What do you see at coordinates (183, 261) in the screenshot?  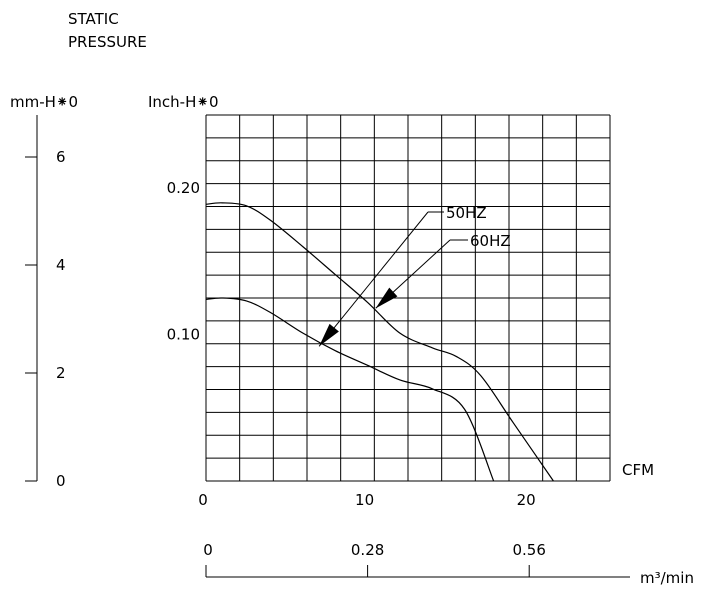 I see `y-tick-labels: 0.10 0.20` at bounding box center [183, 261].